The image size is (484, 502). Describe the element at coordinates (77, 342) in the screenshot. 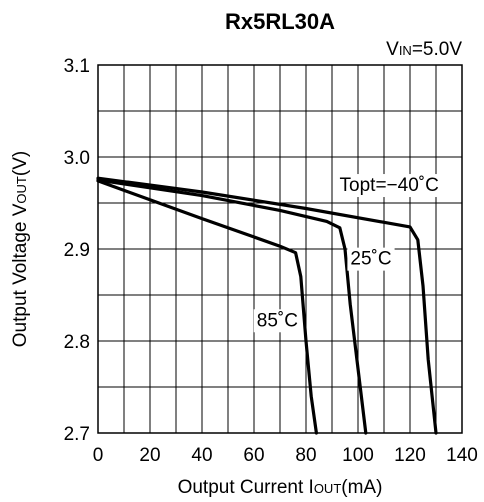

I see `y-tick-label: 2.8` at that location.